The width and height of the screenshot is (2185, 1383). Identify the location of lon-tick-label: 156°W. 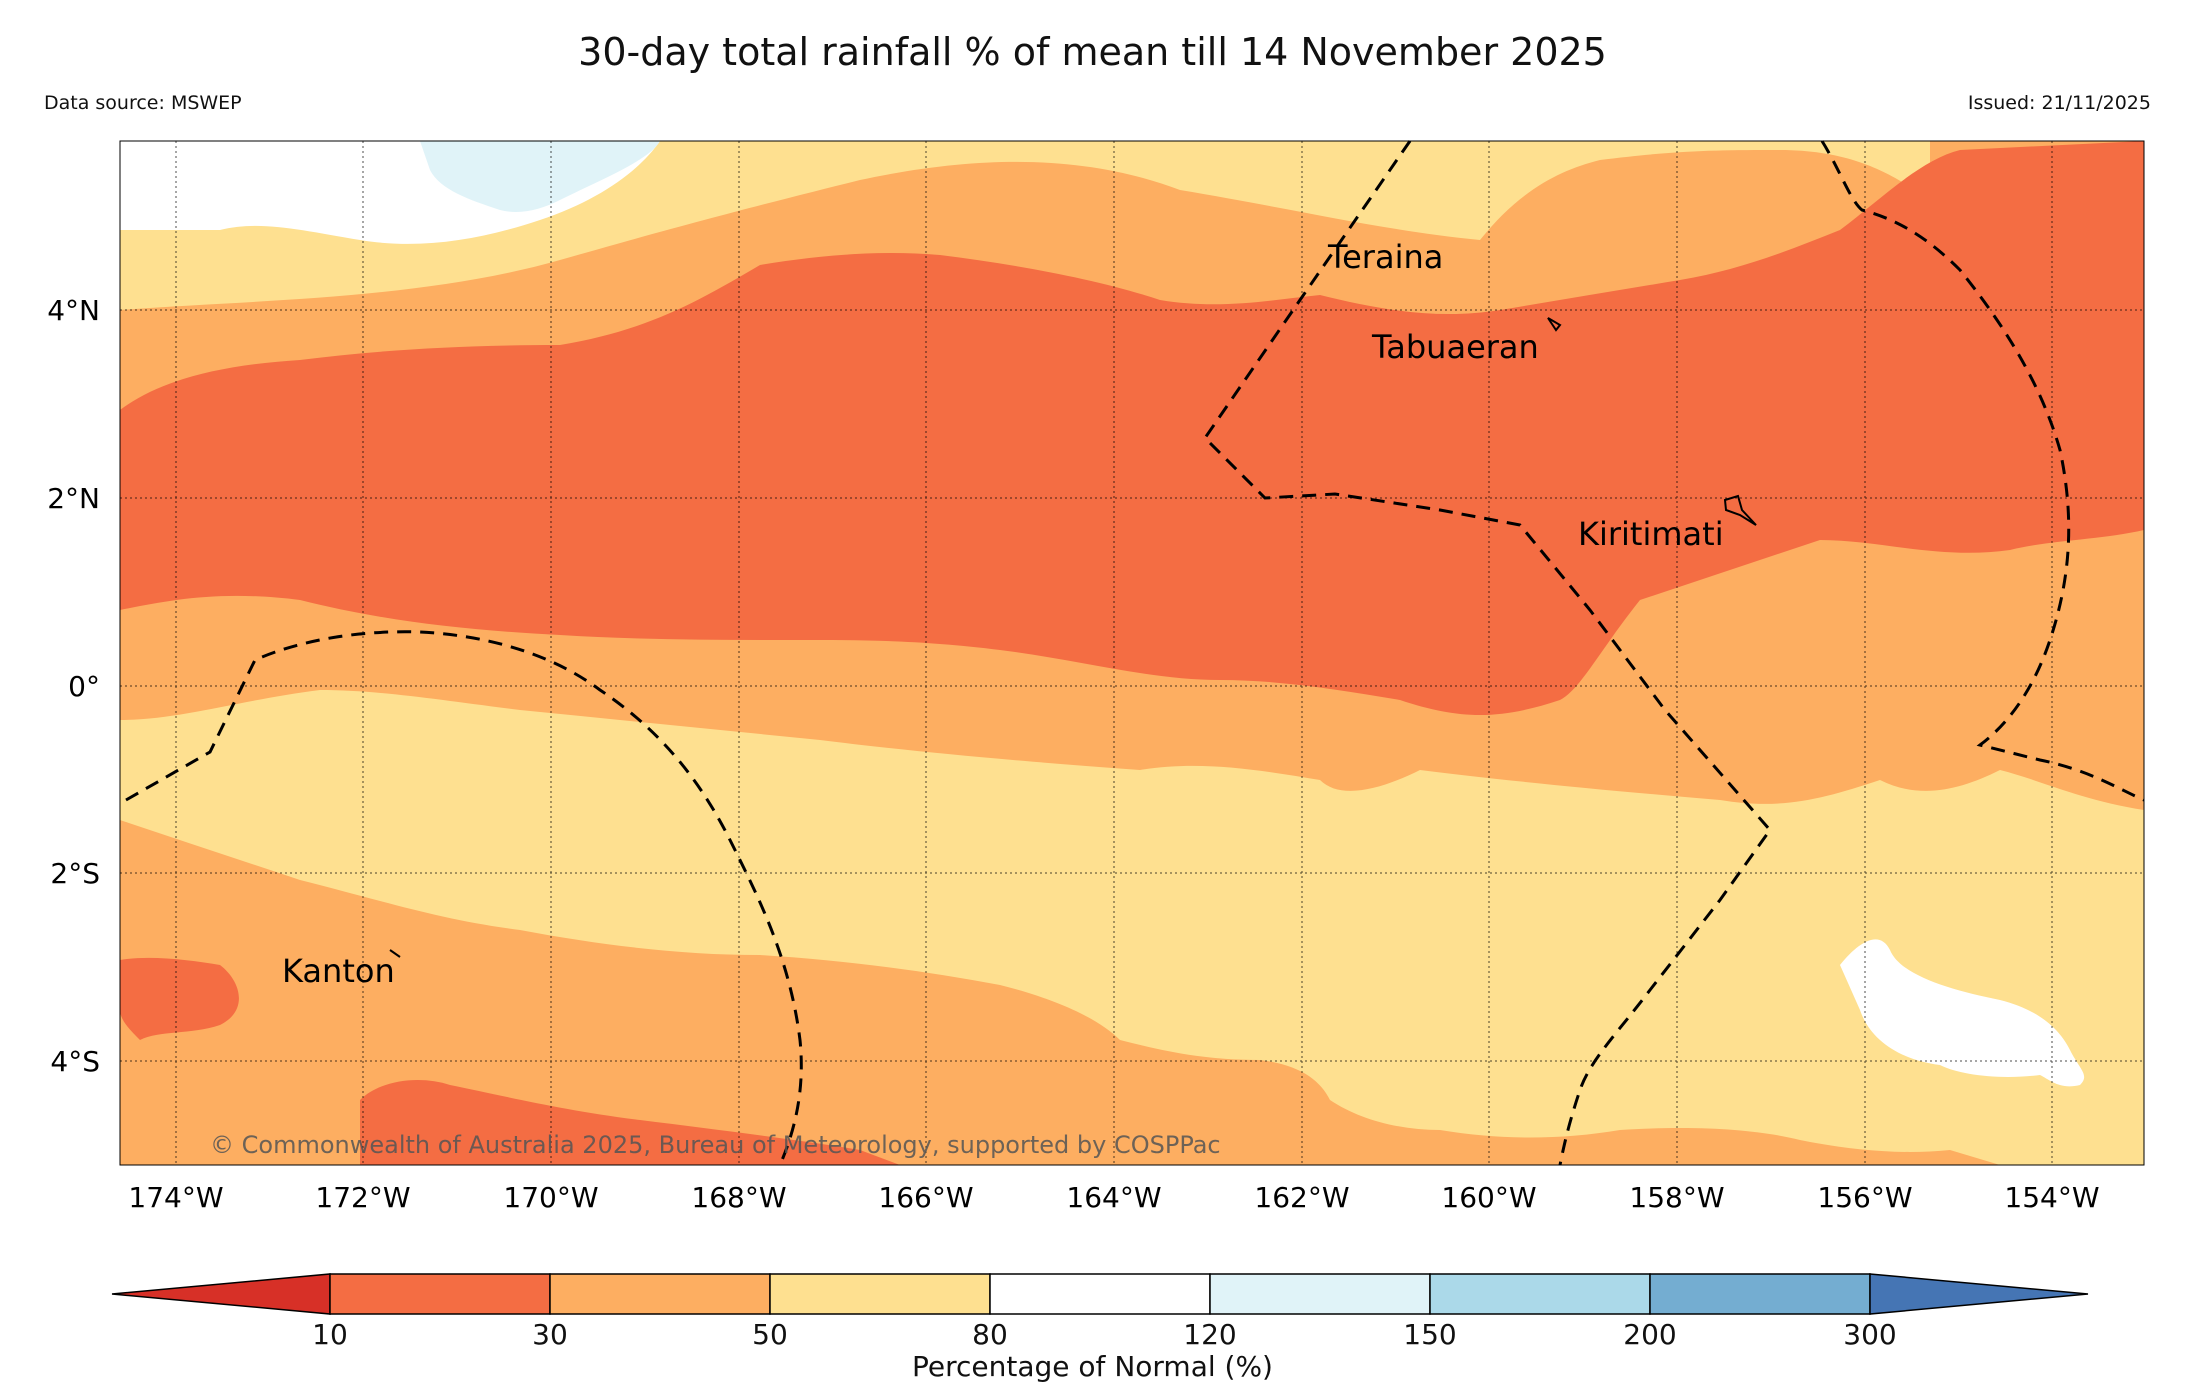
(1864, 1197).